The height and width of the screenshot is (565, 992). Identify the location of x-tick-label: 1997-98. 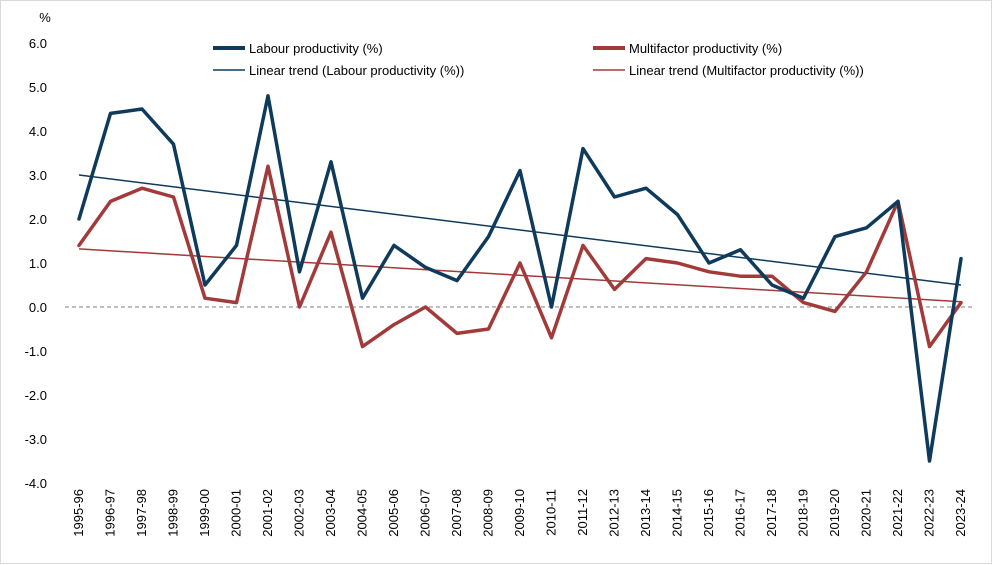
(141, 513).